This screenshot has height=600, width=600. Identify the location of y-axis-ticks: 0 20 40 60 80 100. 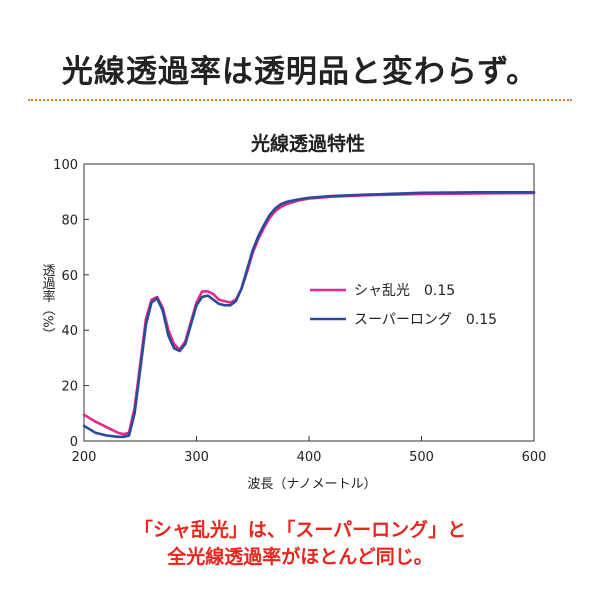
(71, 304).